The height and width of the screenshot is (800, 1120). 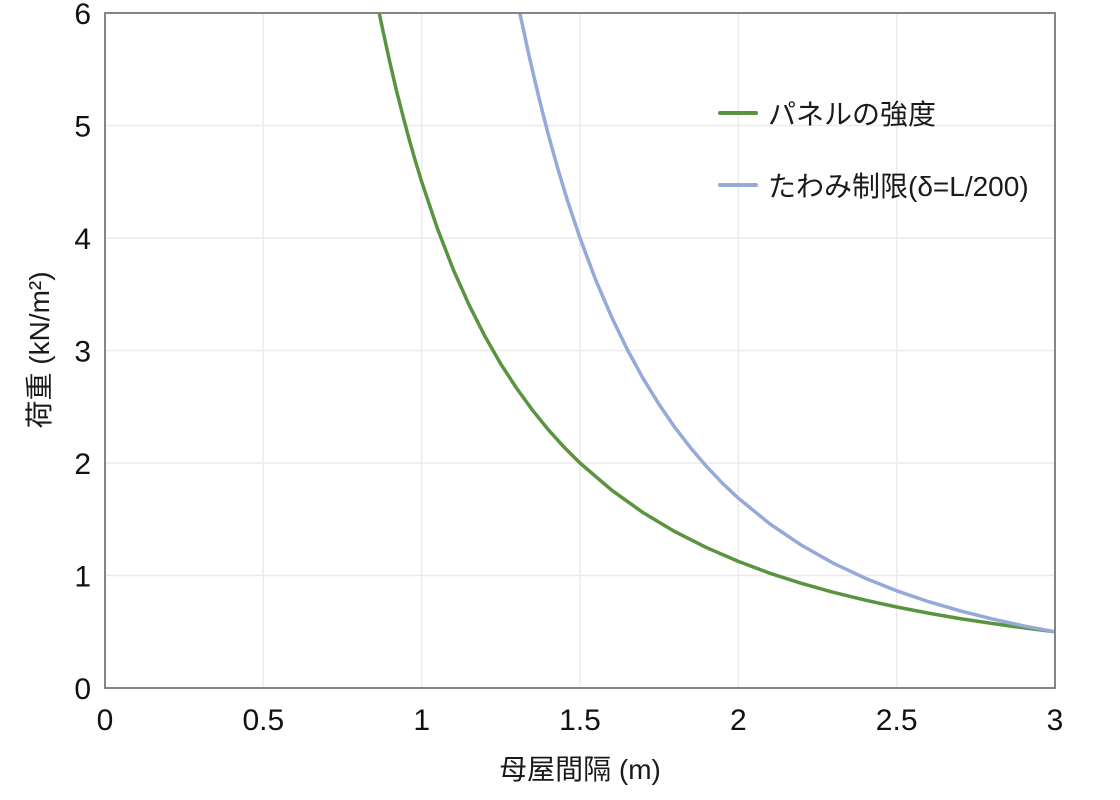 What do you see at coordinates (580, 769) in the screenshot?
I see `x-axis-title: 母屋間隔 (m)` at bounding box center [580, 769].